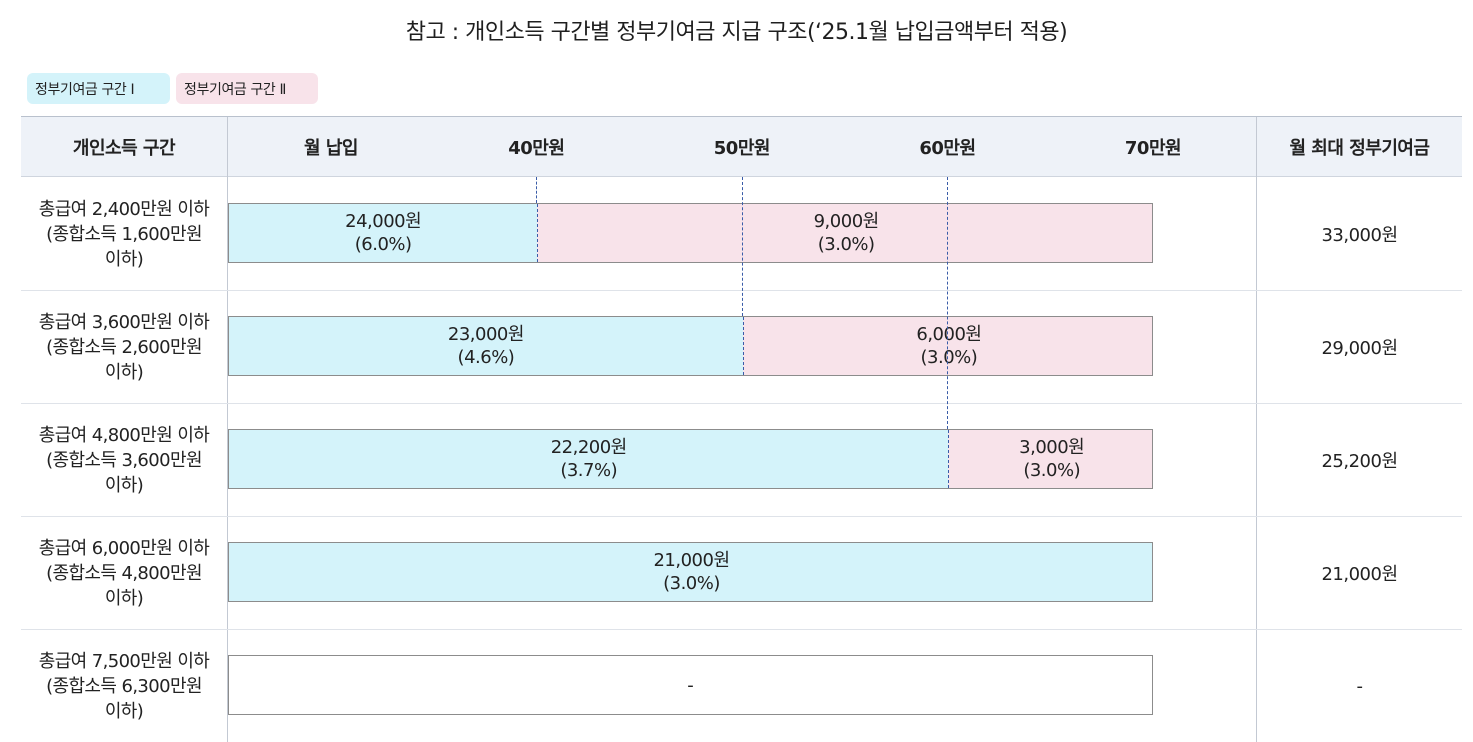 The width and height of the screenshot is (1473, 742). I want to click on header-tick-60: 60만원, so click(947, 148).